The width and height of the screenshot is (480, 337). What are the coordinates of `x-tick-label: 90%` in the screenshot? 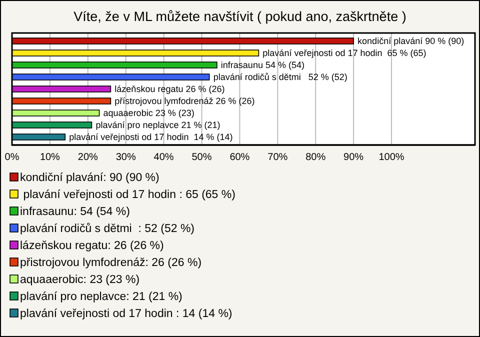 It's located at (354, 157).